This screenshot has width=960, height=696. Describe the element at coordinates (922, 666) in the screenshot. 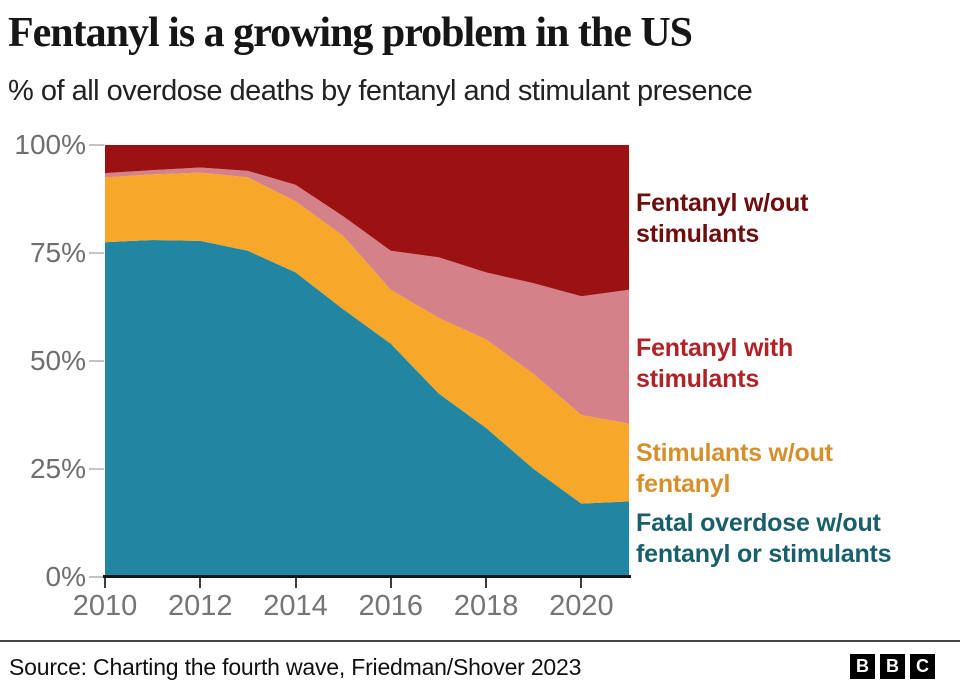

I see `bbc-logo-letter: C` at that location.